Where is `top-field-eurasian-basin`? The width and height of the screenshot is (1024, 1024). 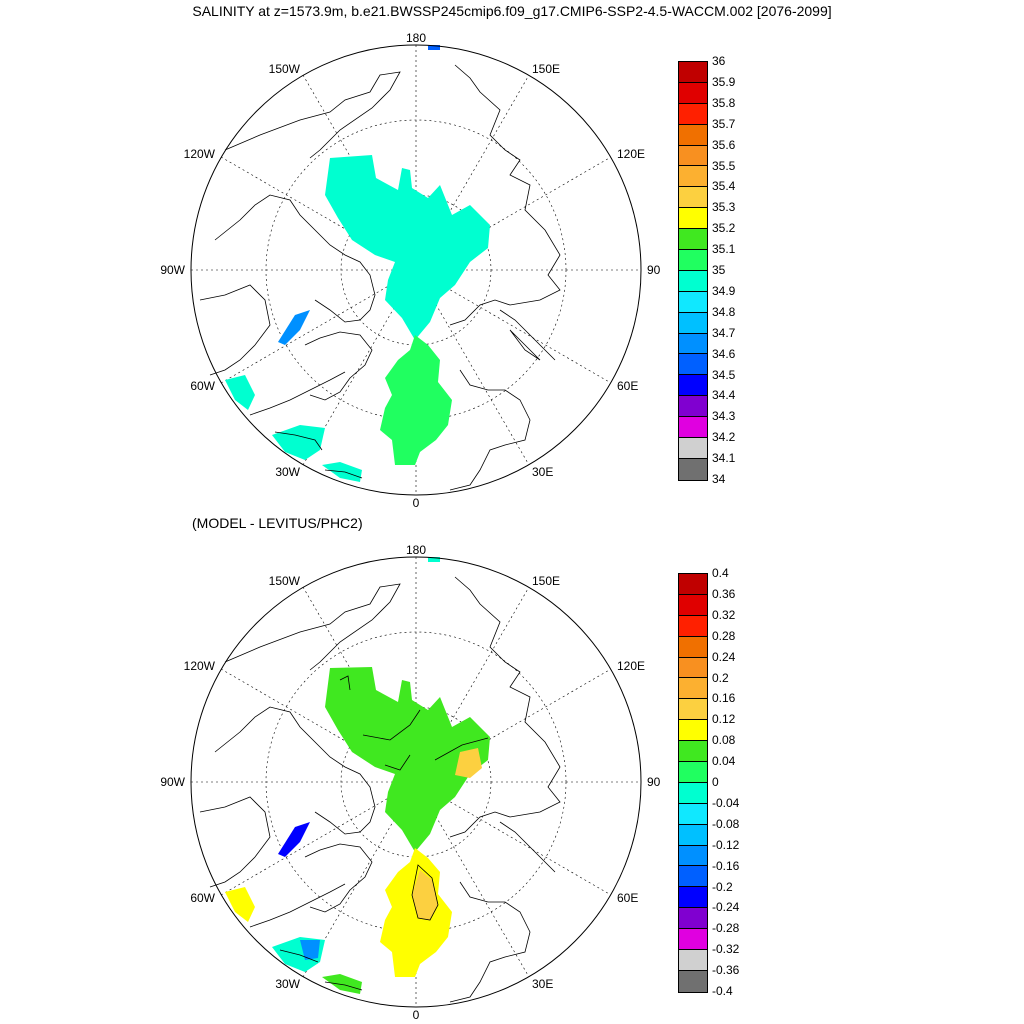
top-field-eurasian-basin is located at coordinates (407, 247).